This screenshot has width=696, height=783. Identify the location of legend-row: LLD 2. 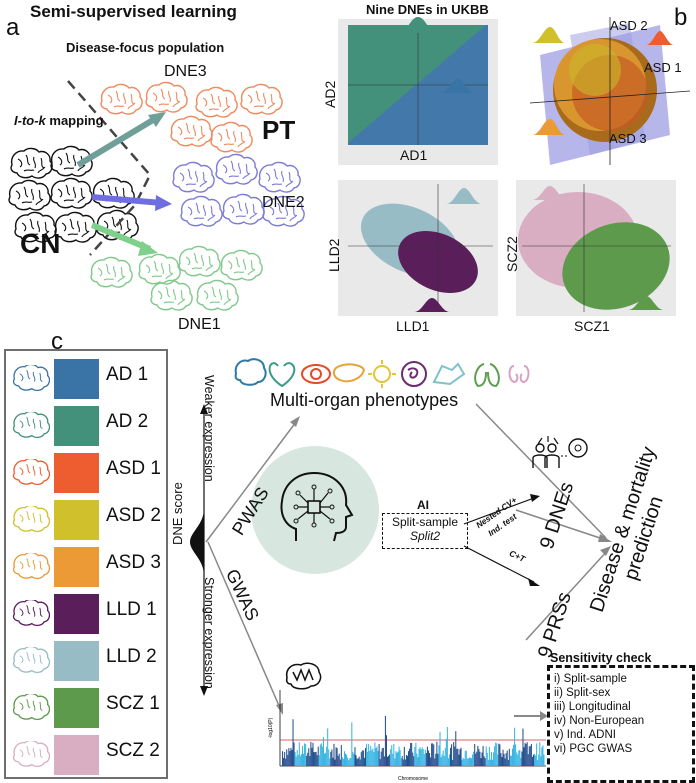
(86, 660).